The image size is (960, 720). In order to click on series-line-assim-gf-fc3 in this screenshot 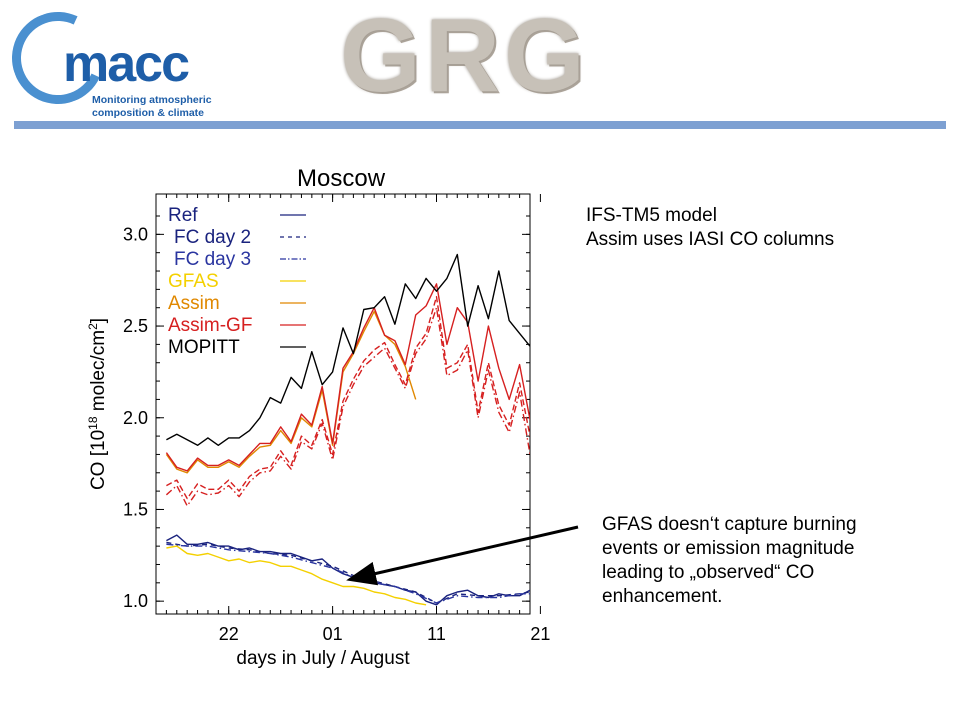, I will do `click(347, 406)`.